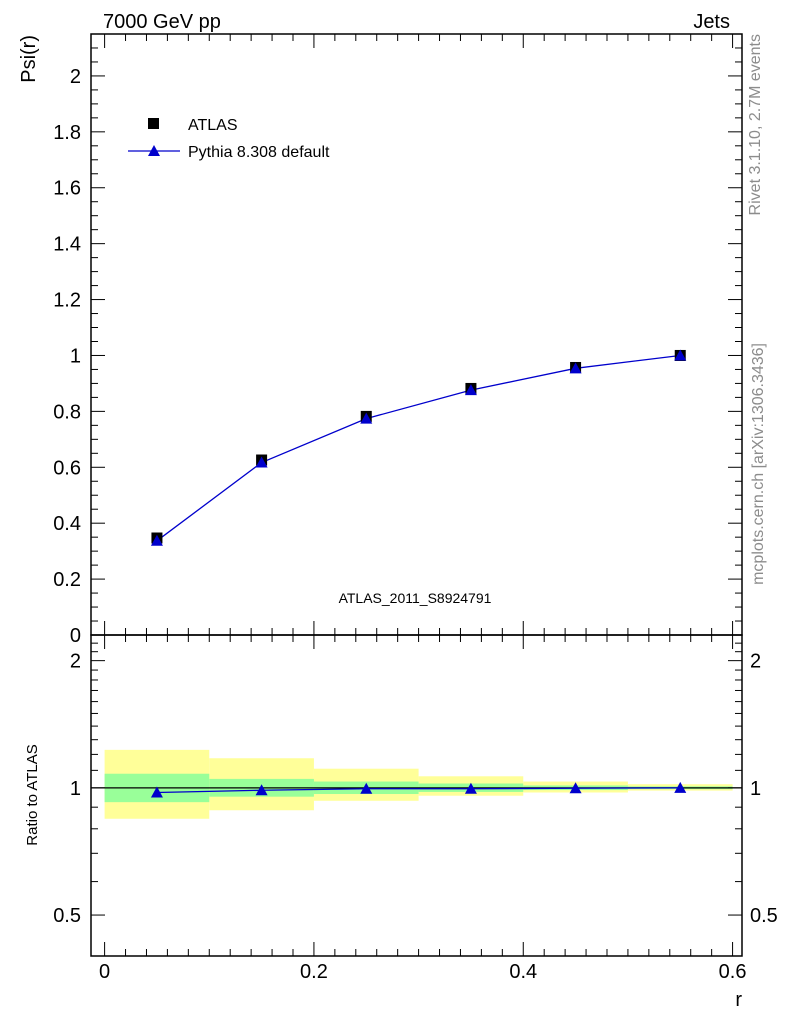 The image size is (786, 1024). Describe the element at coordinates (162, 22) in the screenshot. I see `header-left: 7000 GeV pp` at that location.